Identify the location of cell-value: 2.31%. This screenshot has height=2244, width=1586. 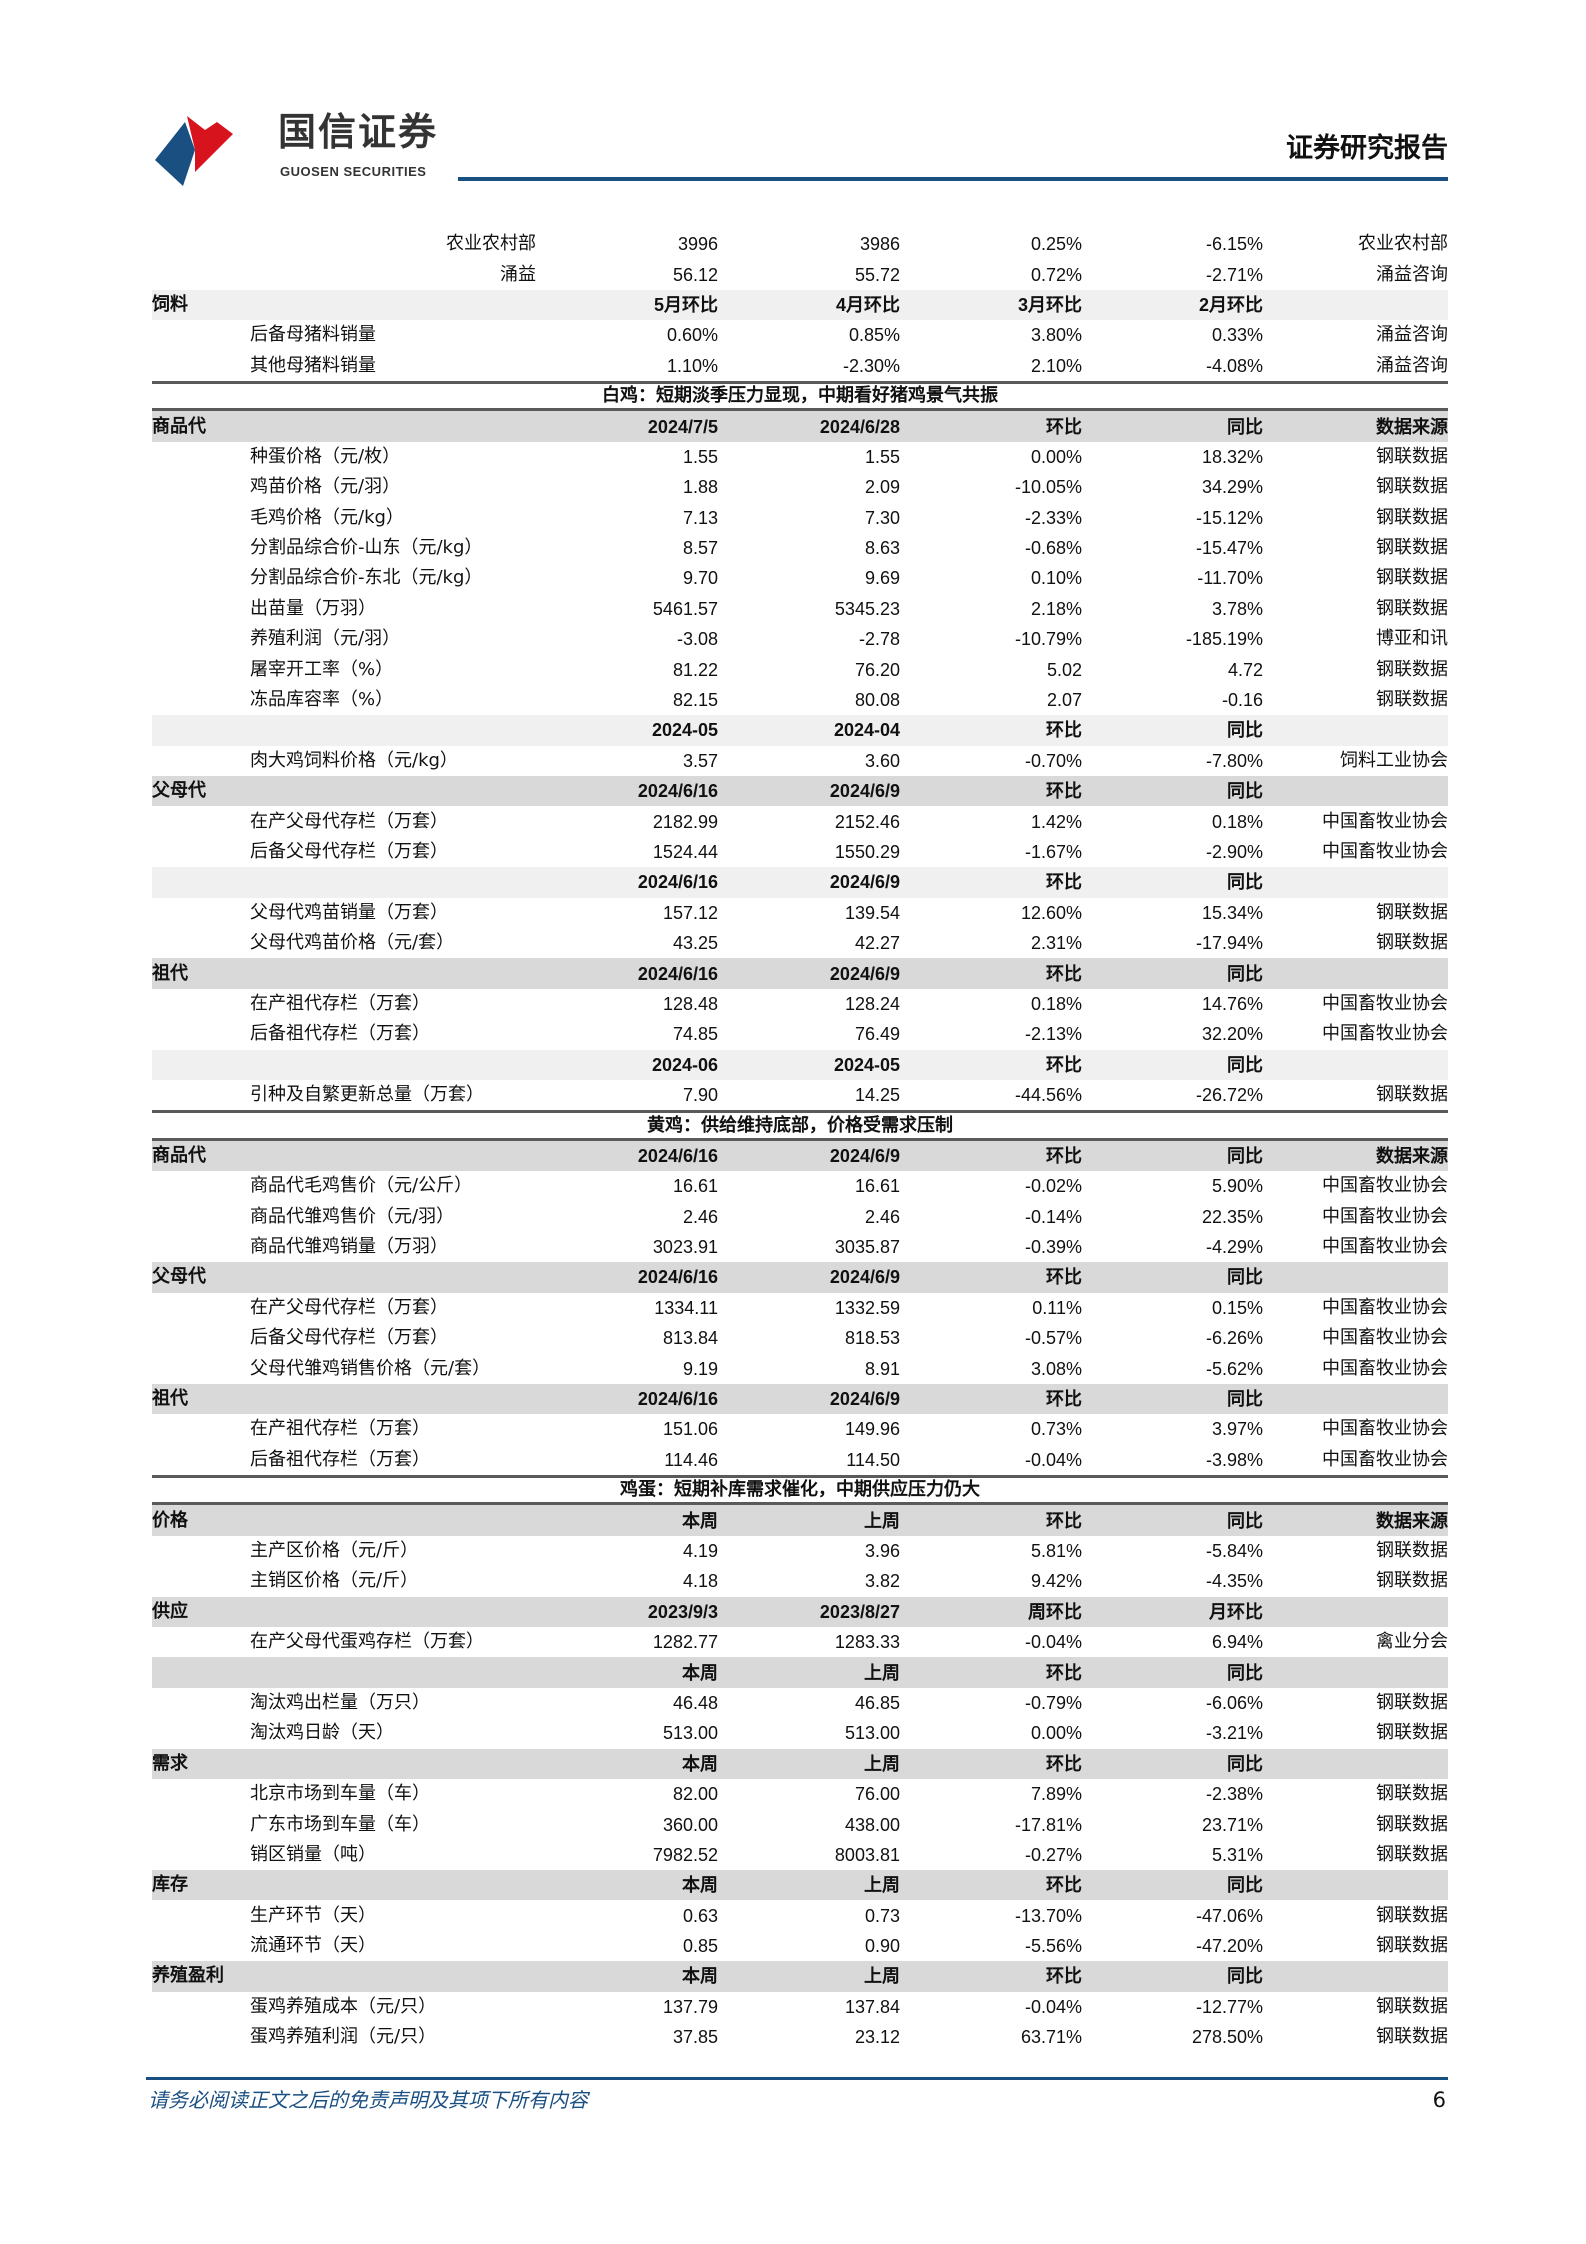
(1056, 943).